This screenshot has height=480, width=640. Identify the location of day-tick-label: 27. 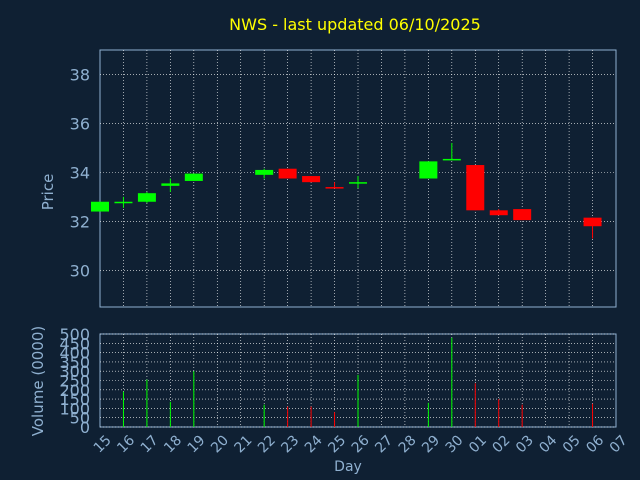
(384, 444).